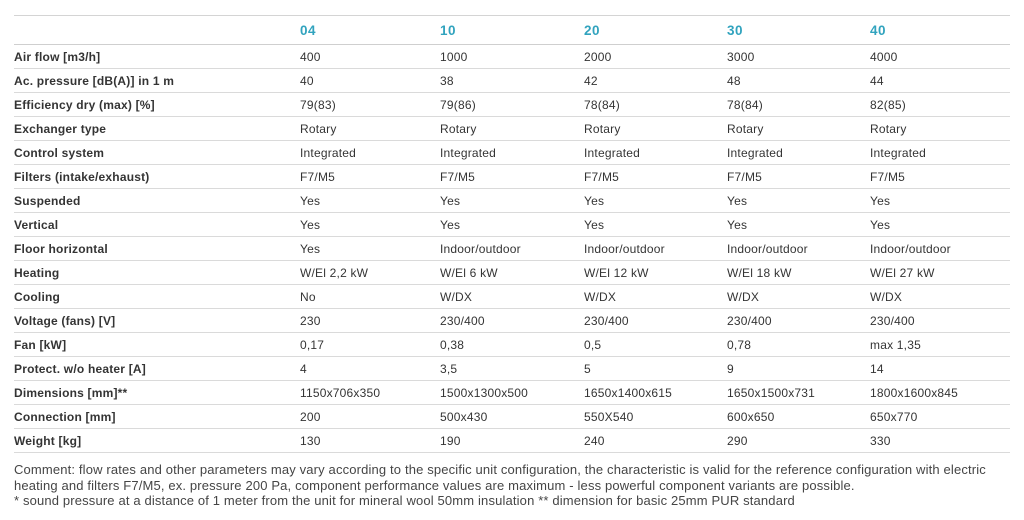  I want to click on row-label: Voltage (fans) [V], so click(65, 320).